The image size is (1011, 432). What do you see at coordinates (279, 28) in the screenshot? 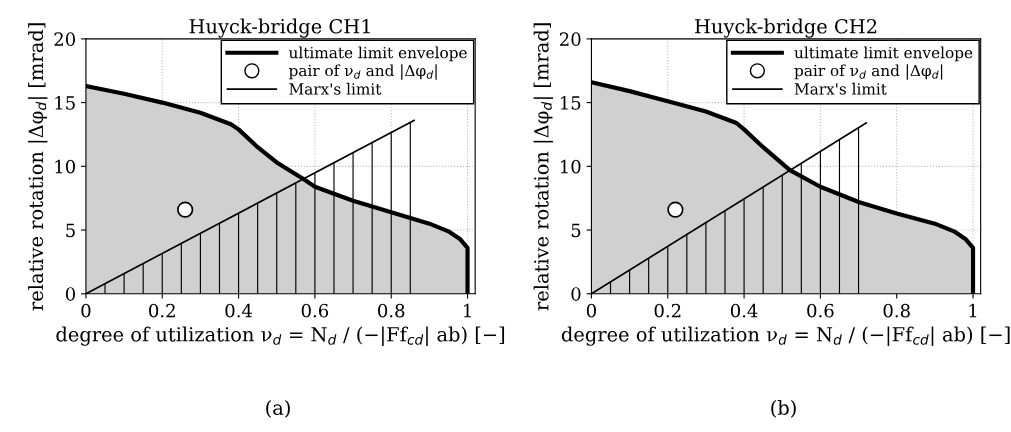
I see `chart-title: Huyck-bridge CH1` at bounding box center [279, 28].